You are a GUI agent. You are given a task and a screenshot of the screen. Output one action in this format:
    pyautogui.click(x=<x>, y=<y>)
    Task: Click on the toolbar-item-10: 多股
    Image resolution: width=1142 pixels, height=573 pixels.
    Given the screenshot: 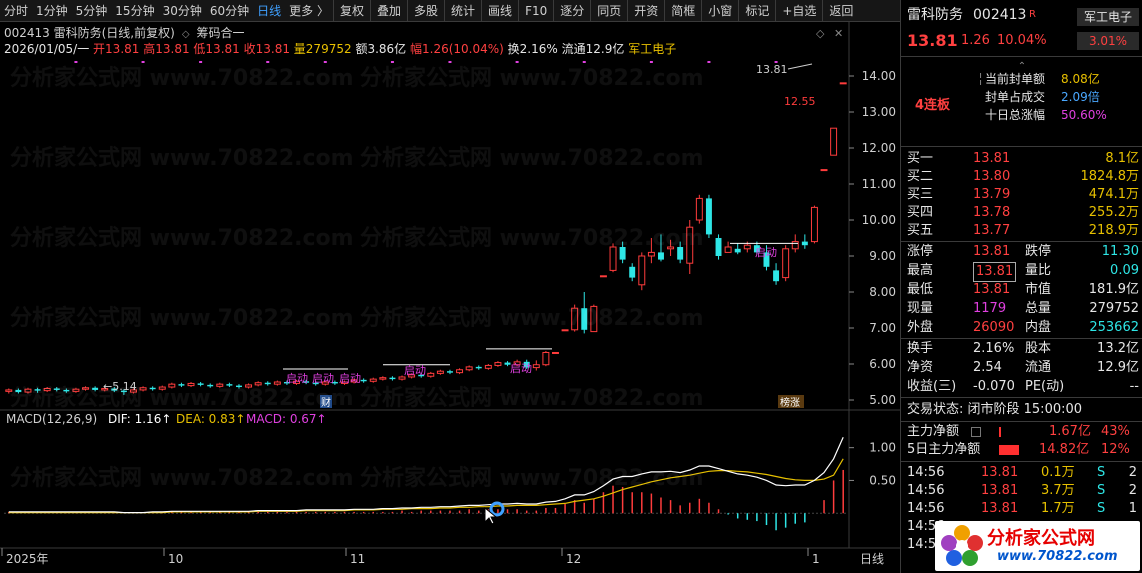 What is the action you would take?
    pyautogui.click(x=425, y=11)
    